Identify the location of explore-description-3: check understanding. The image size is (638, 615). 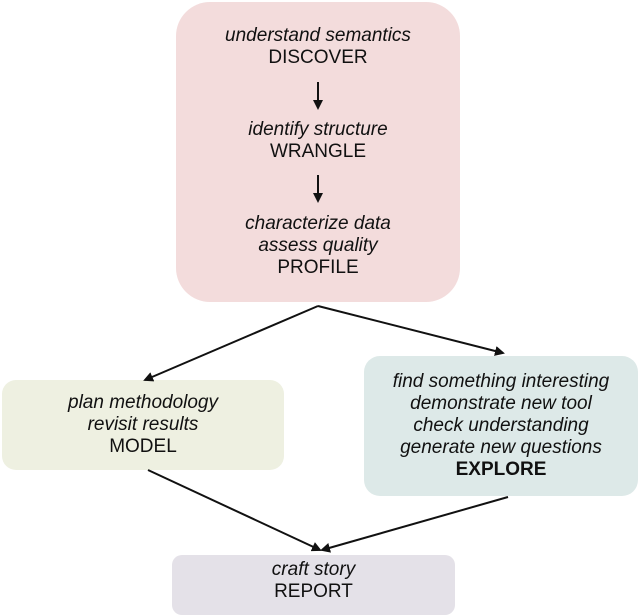
(501, 425).